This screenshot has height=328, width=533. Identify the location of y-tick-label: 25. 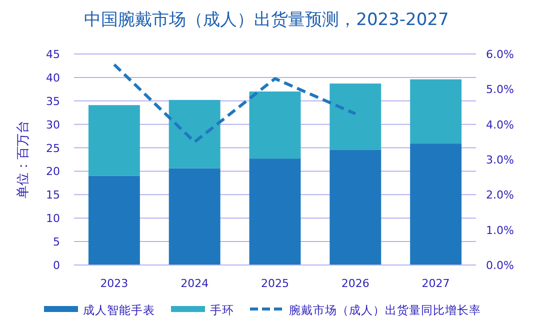
(53, 148).